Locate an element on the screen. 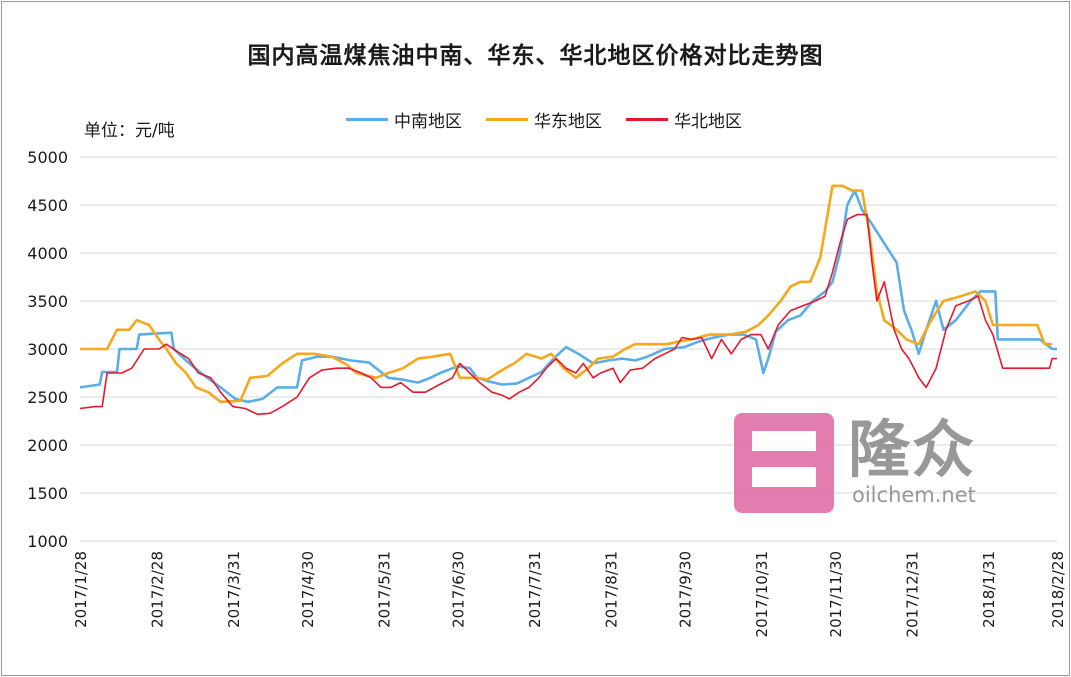 The image size is (1071, 677). x-tick-label: 2017/10/31 is located at coordinates (762, 594).